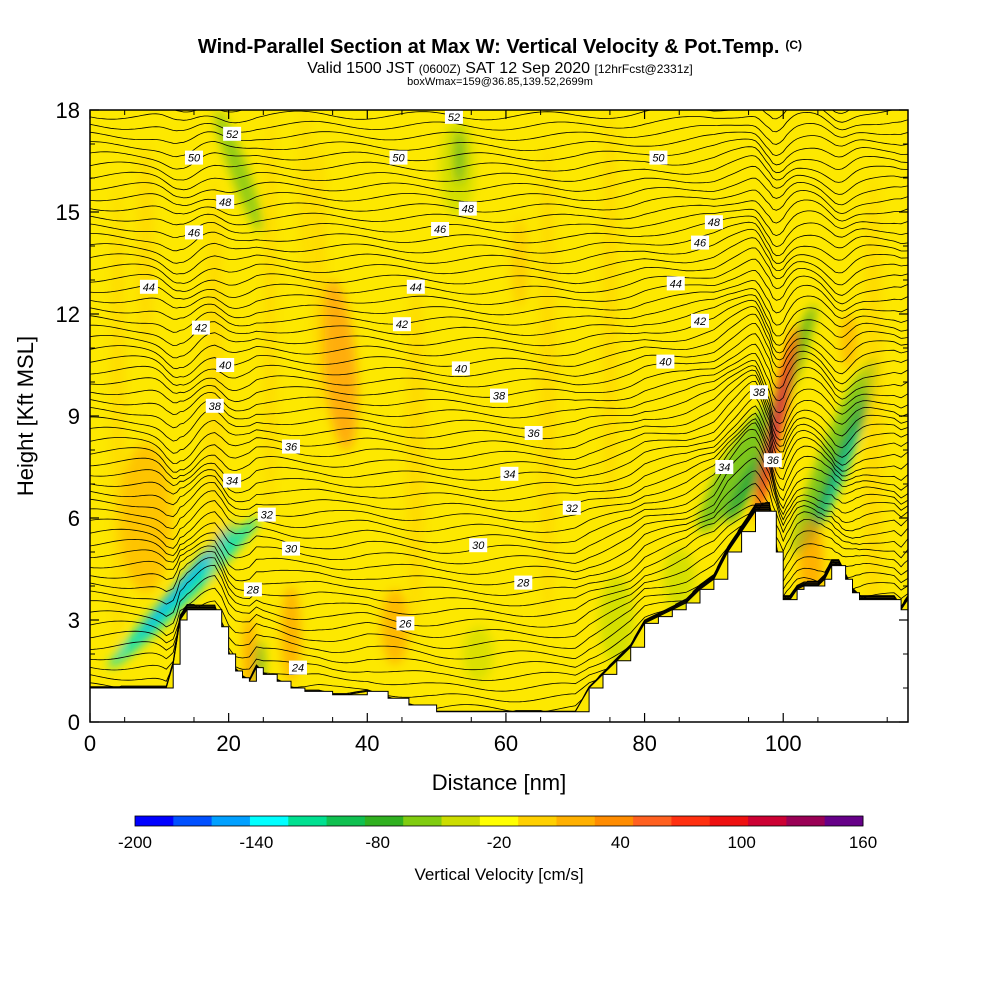  What do you see at coordinates (741, 842) in the screenshot?
I see `colorbar-tick-label: 100` at bounding box center [741, 842].